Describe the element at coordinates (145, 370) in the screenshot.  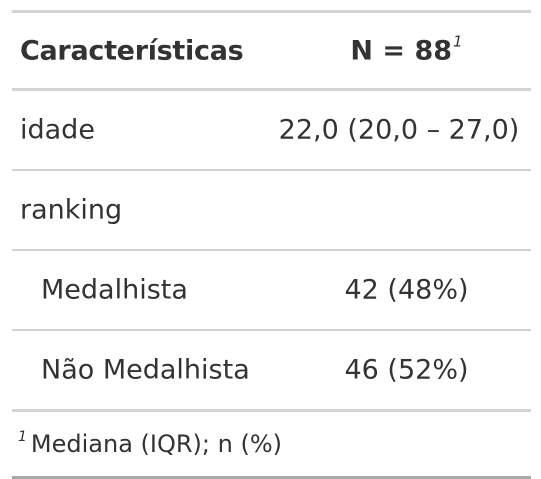
I see `row-label: Não Medalhista` at that location.